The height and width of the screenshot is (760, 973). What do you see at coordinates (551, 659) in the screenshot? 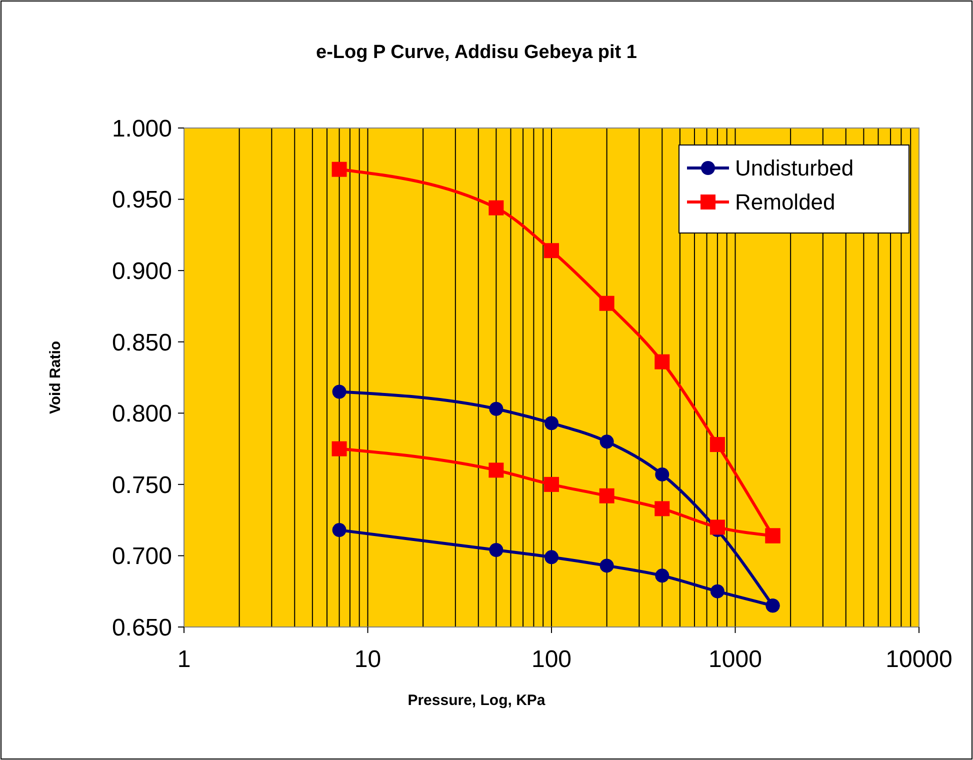
I see `x-tick-label: 100` at bounding box center [551, 659].